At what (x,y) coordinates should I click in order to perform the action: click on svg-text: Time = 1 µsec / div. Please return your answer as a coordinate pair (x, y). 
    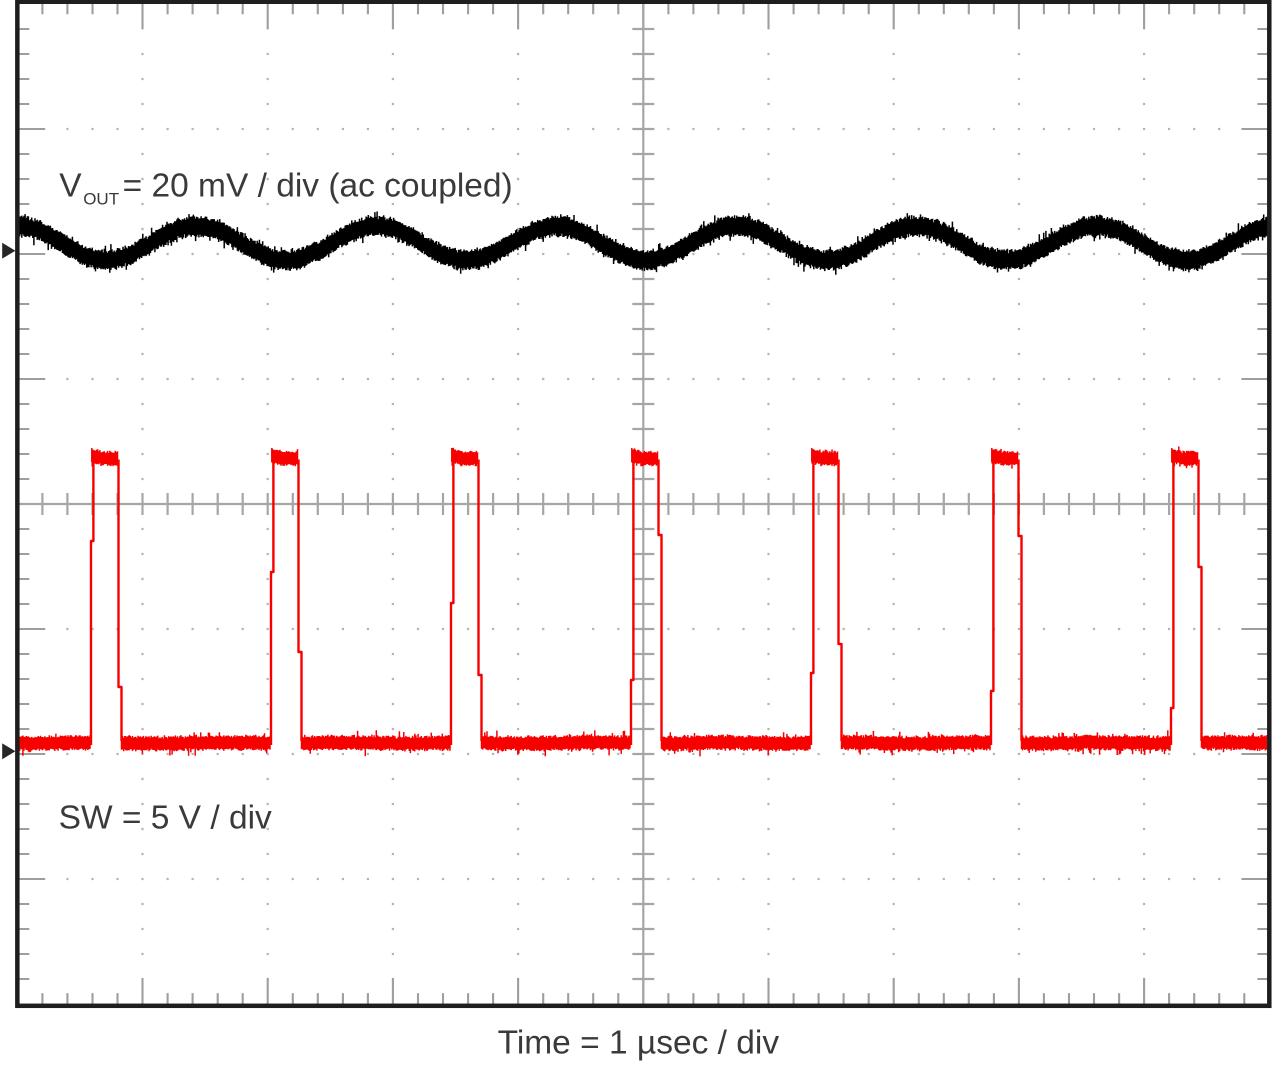
    Looking at the image, I should click on (639, 1043).